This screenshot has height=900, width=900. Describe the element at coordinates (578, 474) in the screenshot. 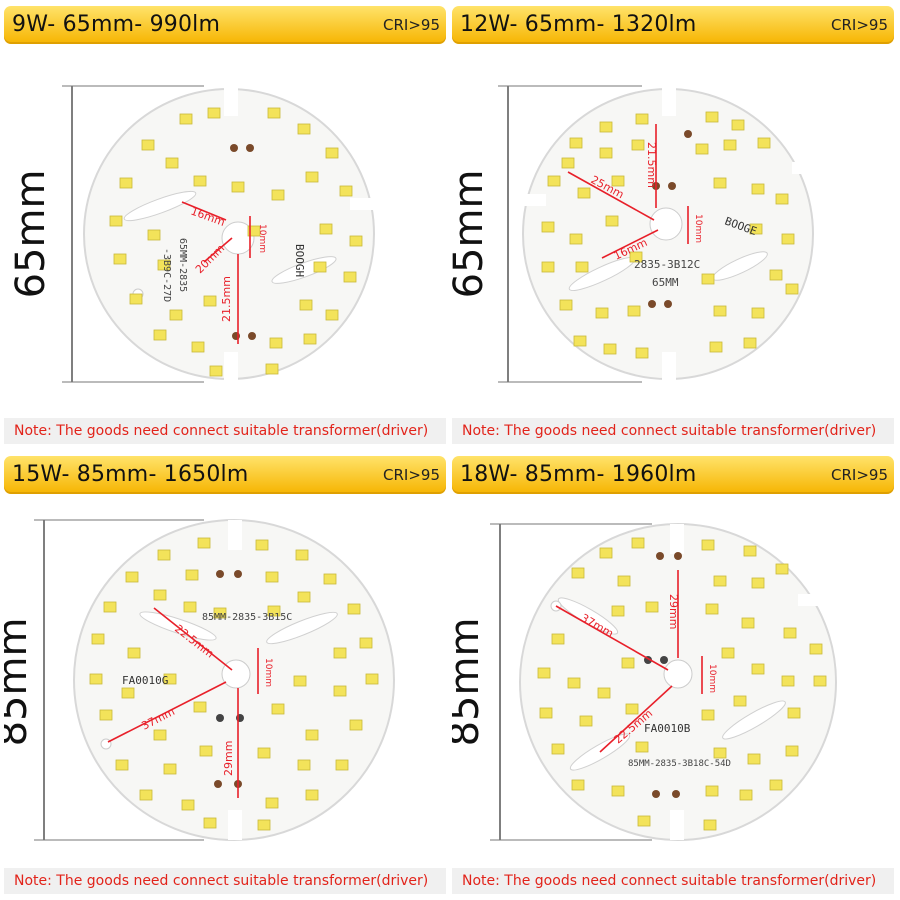

I see `spec-title: 18W- 85mm- 1960lm` at that location.